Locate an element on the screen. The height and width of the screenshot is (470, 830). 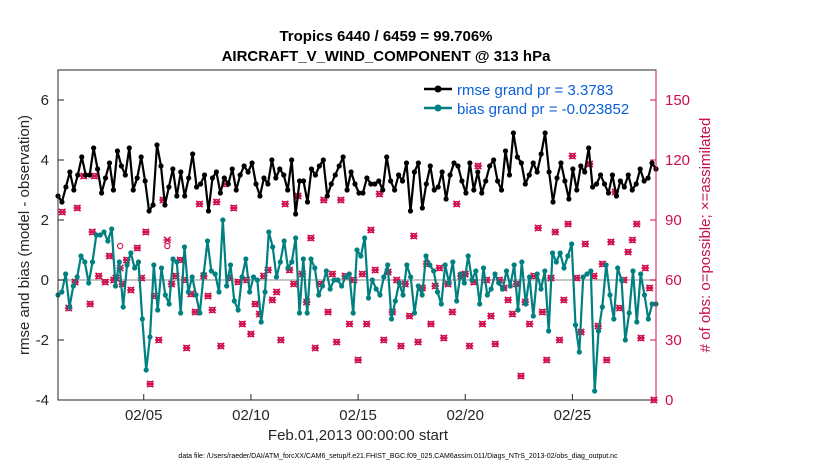
y-left-tick-label: 0 is located at coordinates (45, 280).